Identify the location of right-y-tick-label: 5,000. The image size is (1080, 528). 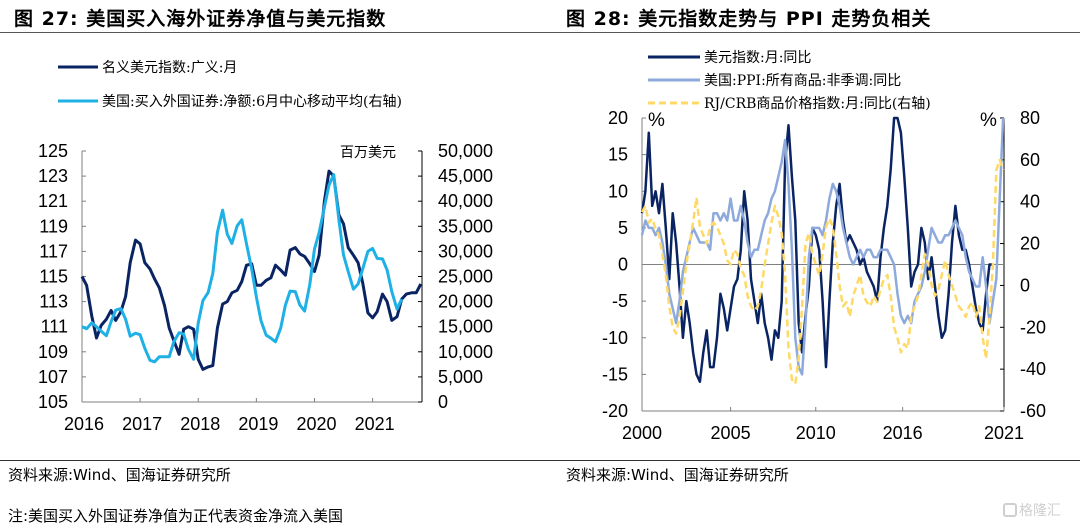
(460, 377).